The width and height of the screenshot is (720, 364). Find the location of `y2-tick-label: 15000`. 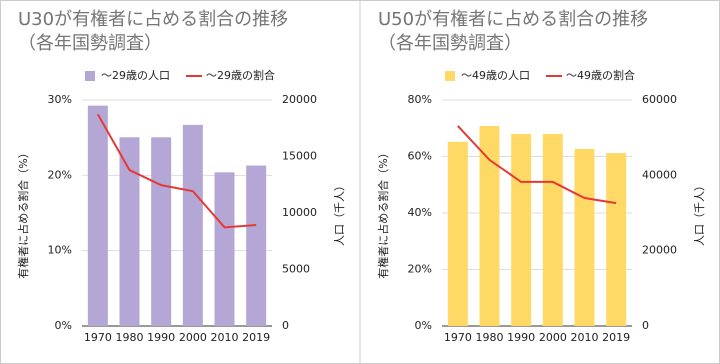

y2-tick-label: 15000 is located at coordinates (299, 156).